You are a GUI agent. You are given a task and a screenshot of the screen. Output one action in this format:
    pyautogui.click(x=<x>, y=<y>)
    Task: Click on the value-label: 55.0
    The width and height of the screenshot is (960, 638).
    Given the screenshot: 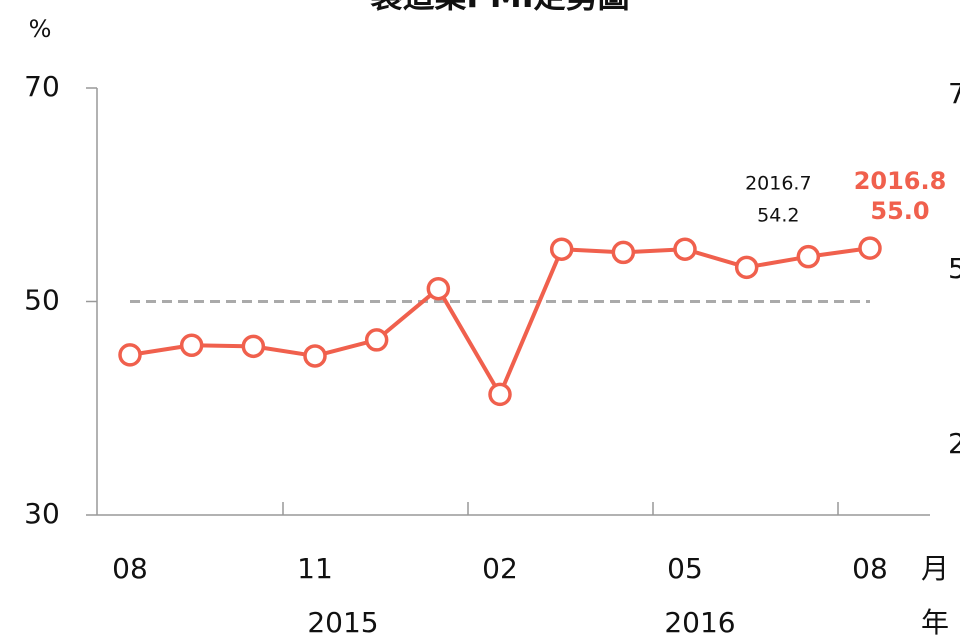 What is the action you would take?
    pyautogui.click(x=899, y=211)
    